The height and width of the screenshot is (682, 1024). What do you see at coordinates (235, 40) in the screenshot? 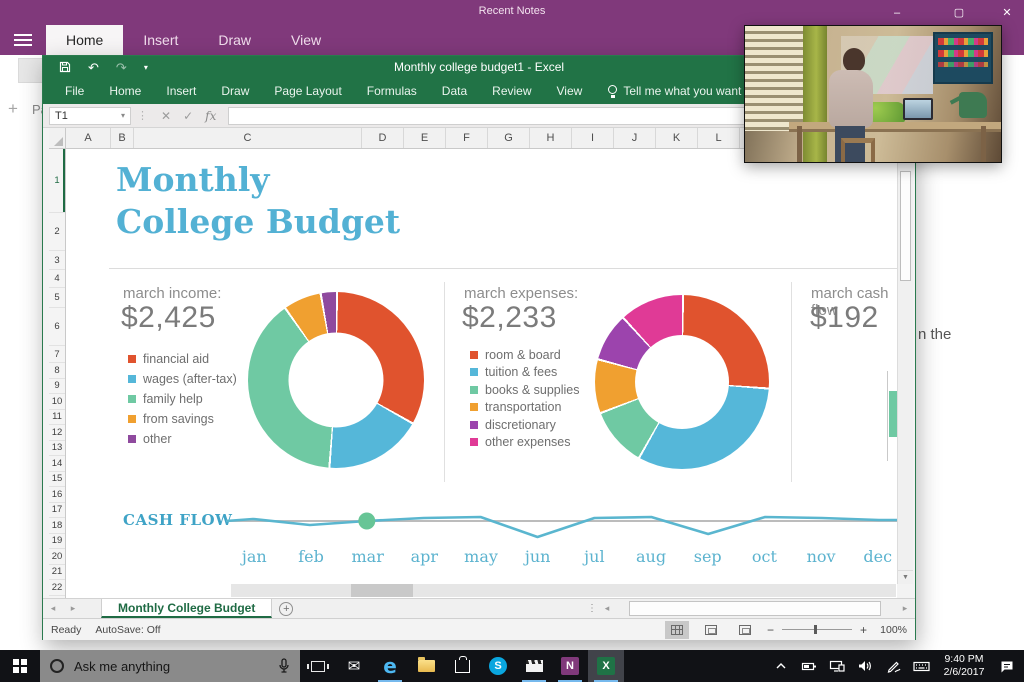
I see `onenote-tab: Draw` at bounding box center [235, 40].